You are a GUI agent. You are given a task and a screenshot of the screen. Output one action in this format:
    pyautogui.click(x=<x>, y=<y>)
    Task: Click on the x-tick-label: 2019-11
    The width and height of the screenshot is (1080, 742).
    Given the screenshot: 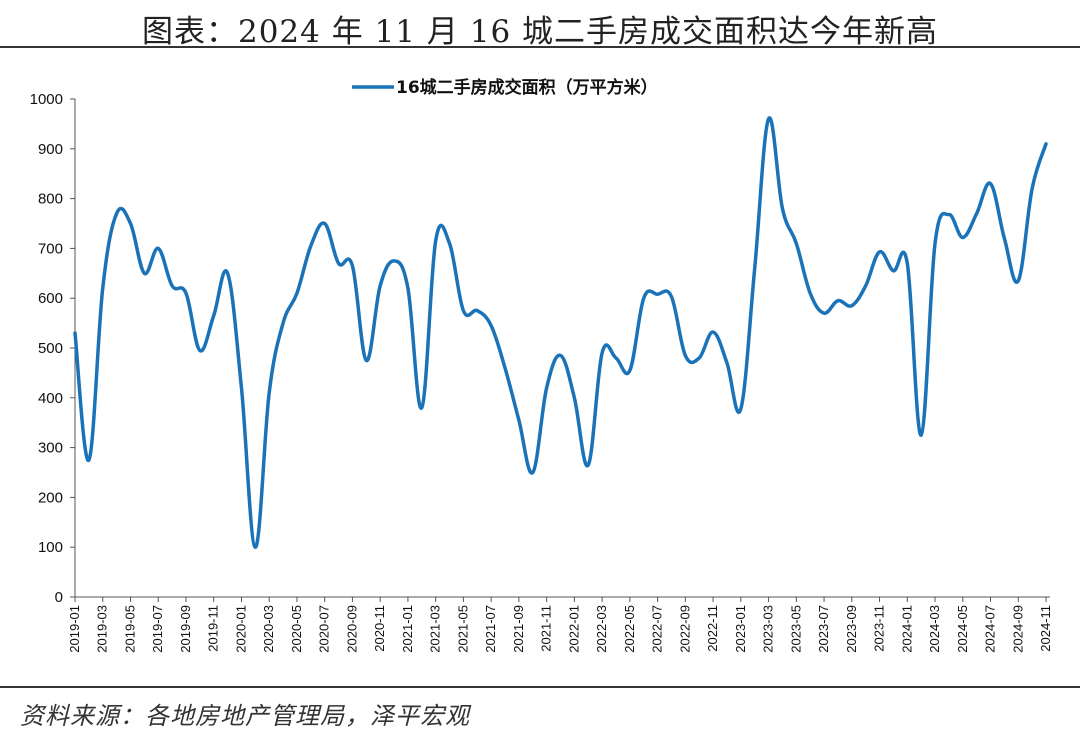 What is the action you would take?
    pyautogui.click(x=213, y=628)
    